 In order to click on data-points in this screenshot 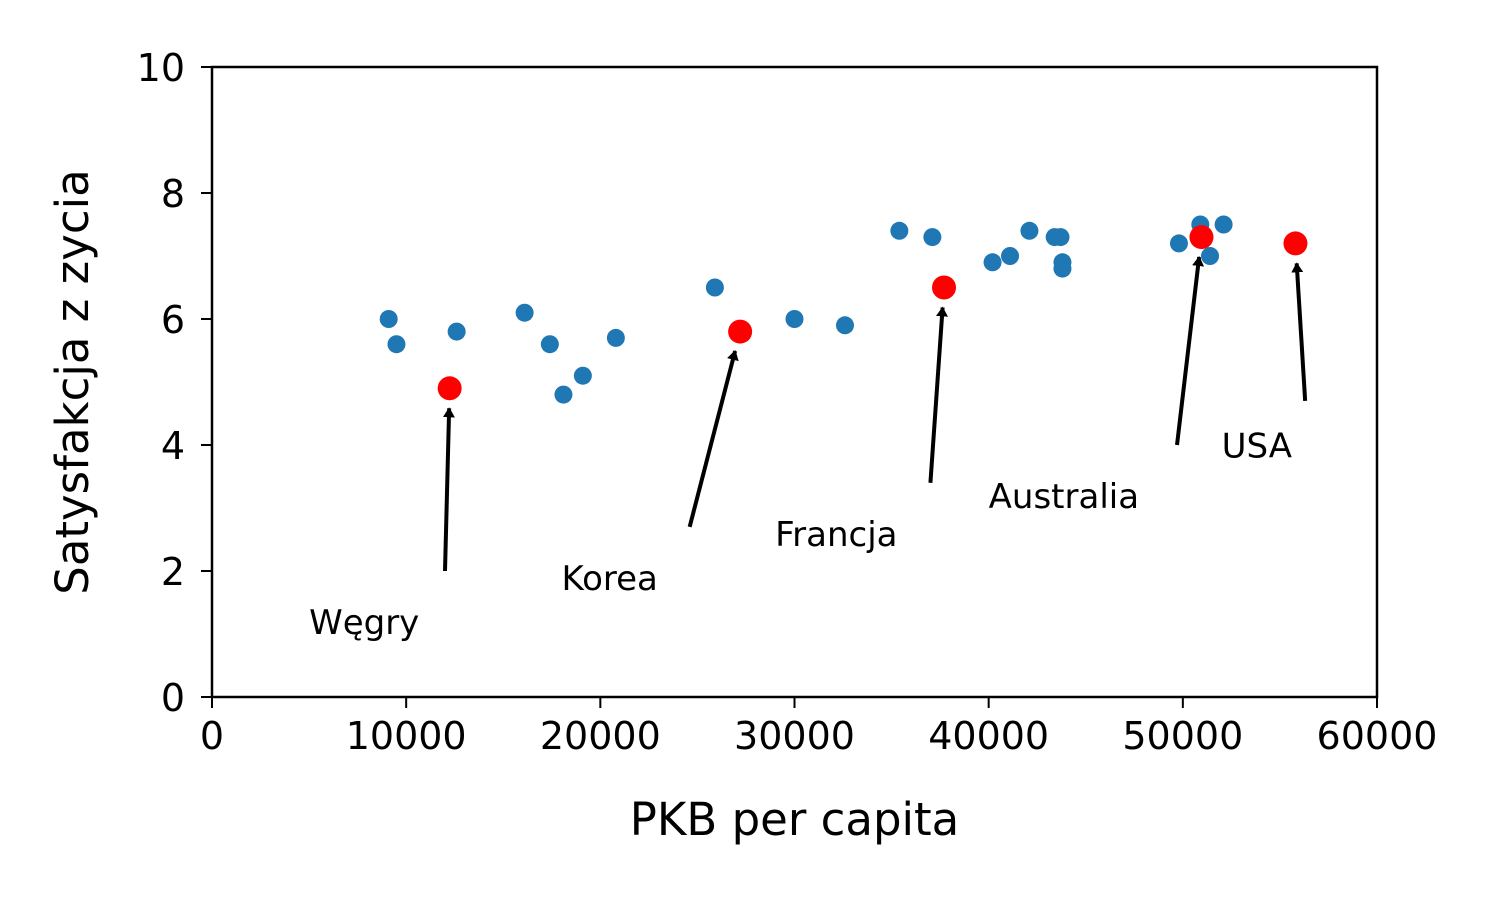, I will do `click(843, 309)`.